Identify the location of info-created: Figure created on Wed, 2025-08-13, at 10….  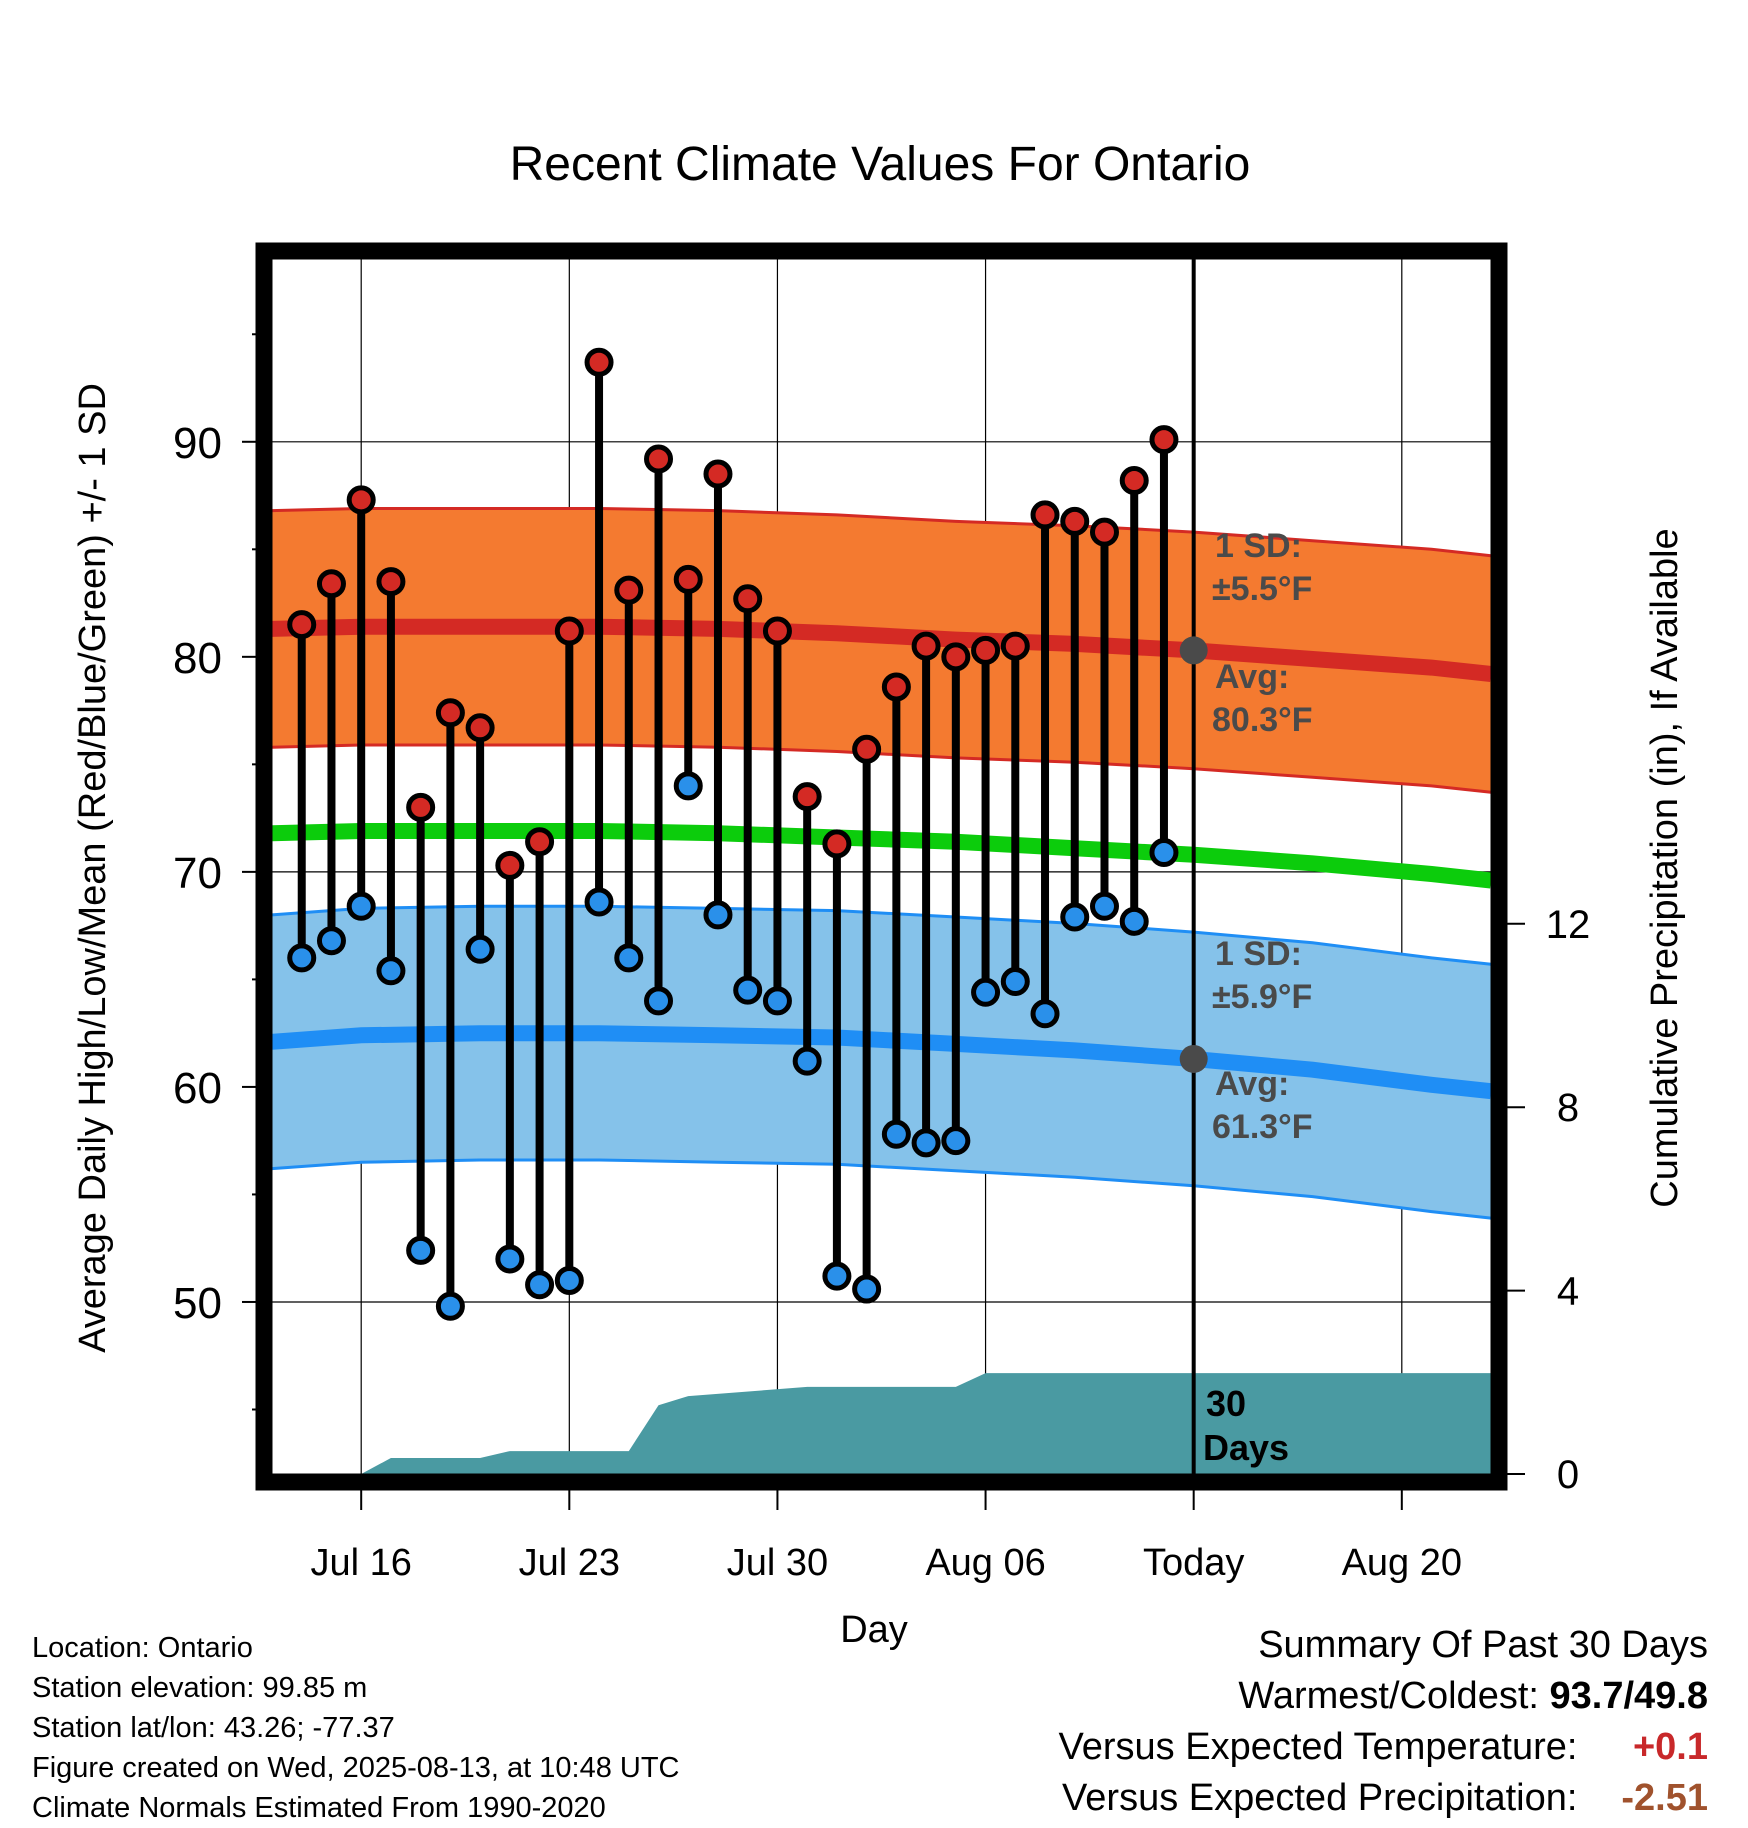
(356, 1768).